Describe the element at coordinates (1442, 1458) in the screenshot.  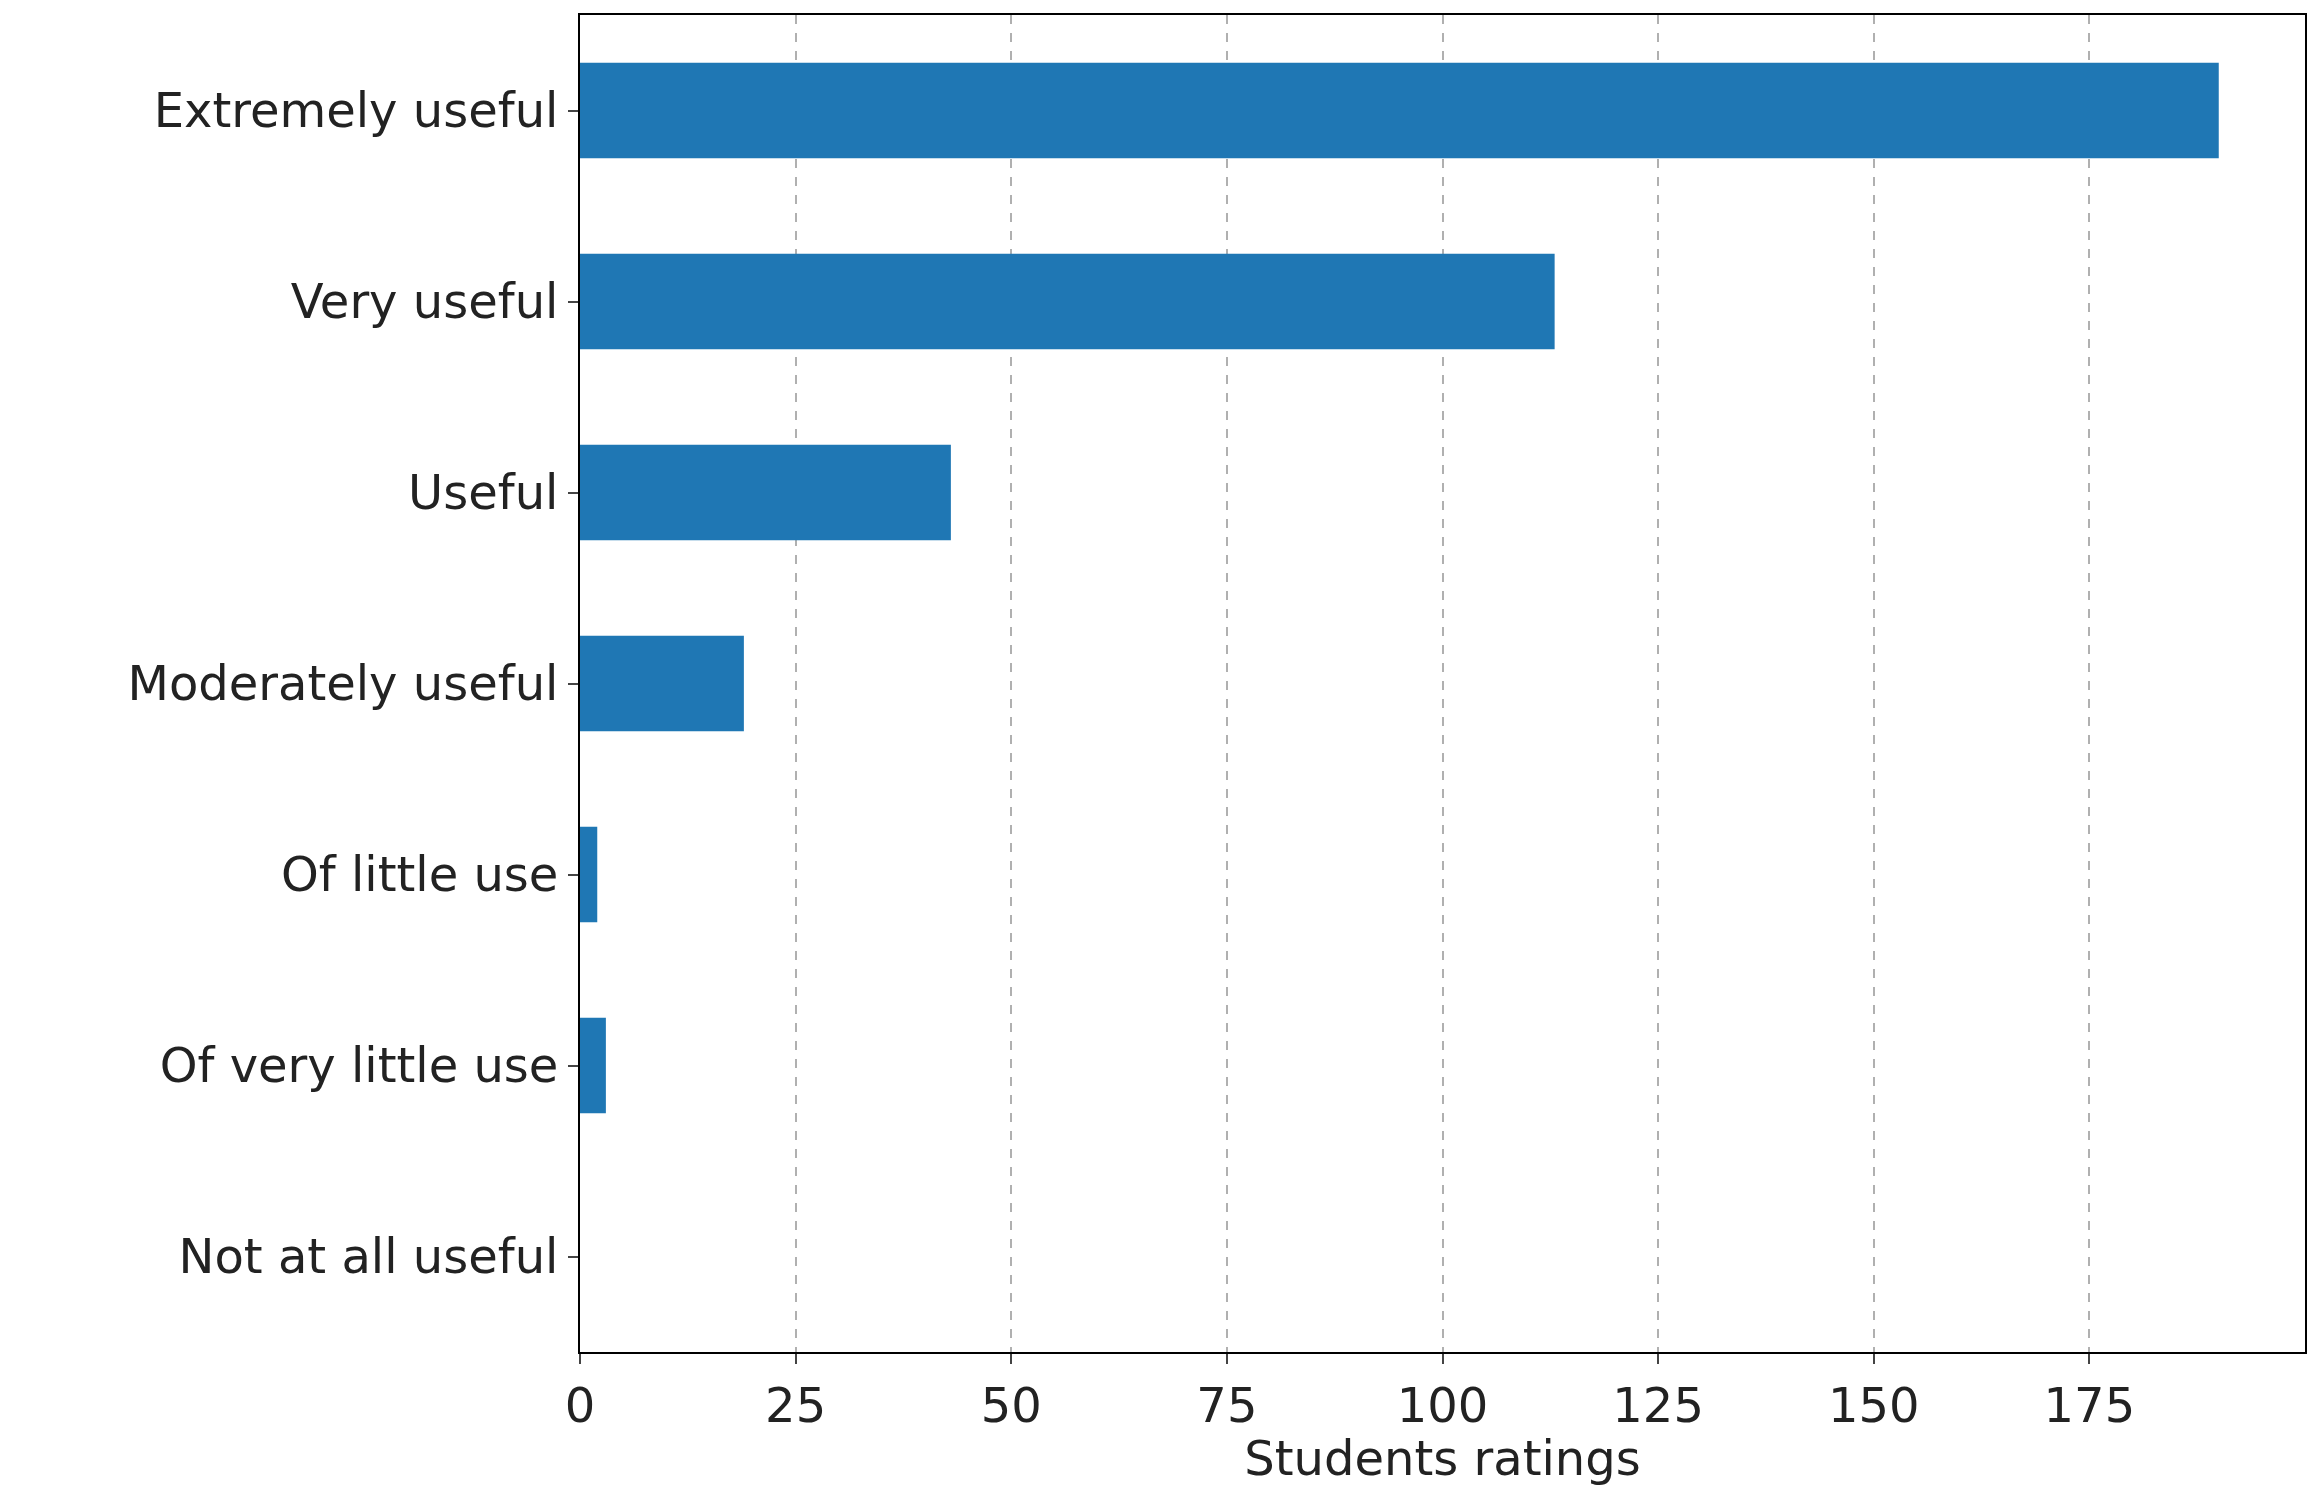
I see `x-axis-title: Students ratings` at that location.